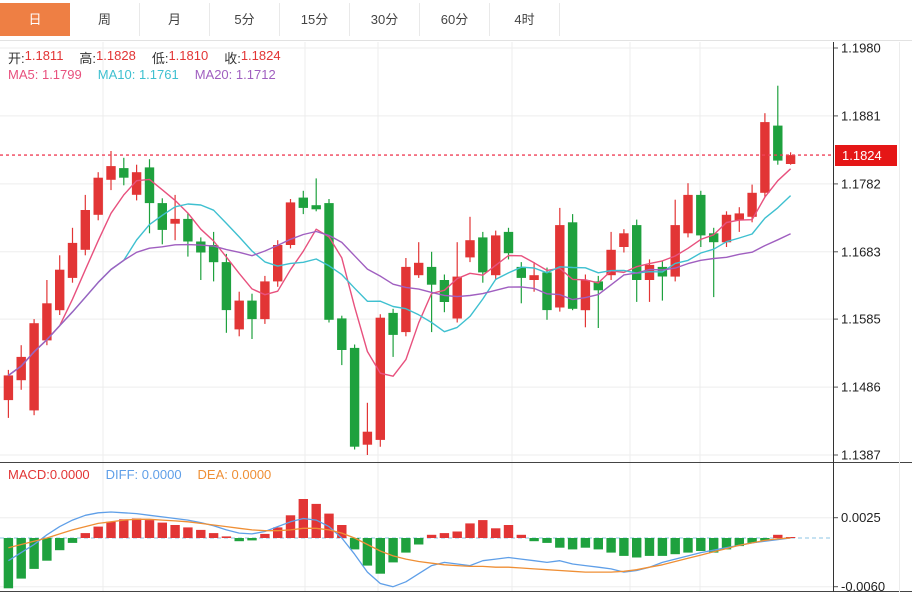 The width and height of the screenshot is (912, 601). What do you see at coordinates (61, 74) in the screenshot?
I see `ma5-value: 1.1799` at bounding box center [61, 74].